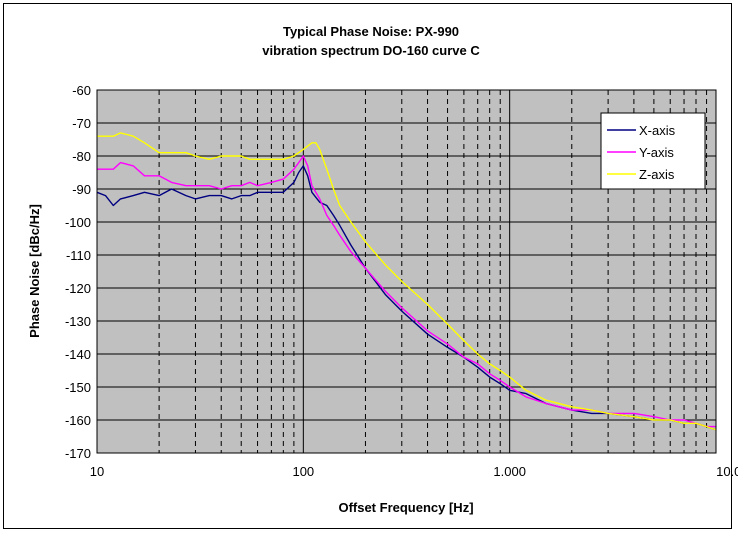  What do you see at coordinates (78, 288) in the screenshot?
I see `y-tick-label: -120` at bounding box center [78, 288].